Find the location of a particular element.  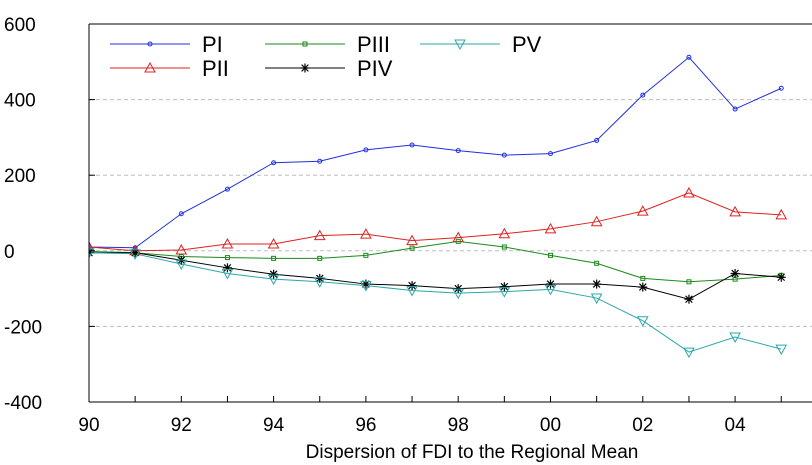

legend-item-pi: PI is located at coordinates (166, 44).